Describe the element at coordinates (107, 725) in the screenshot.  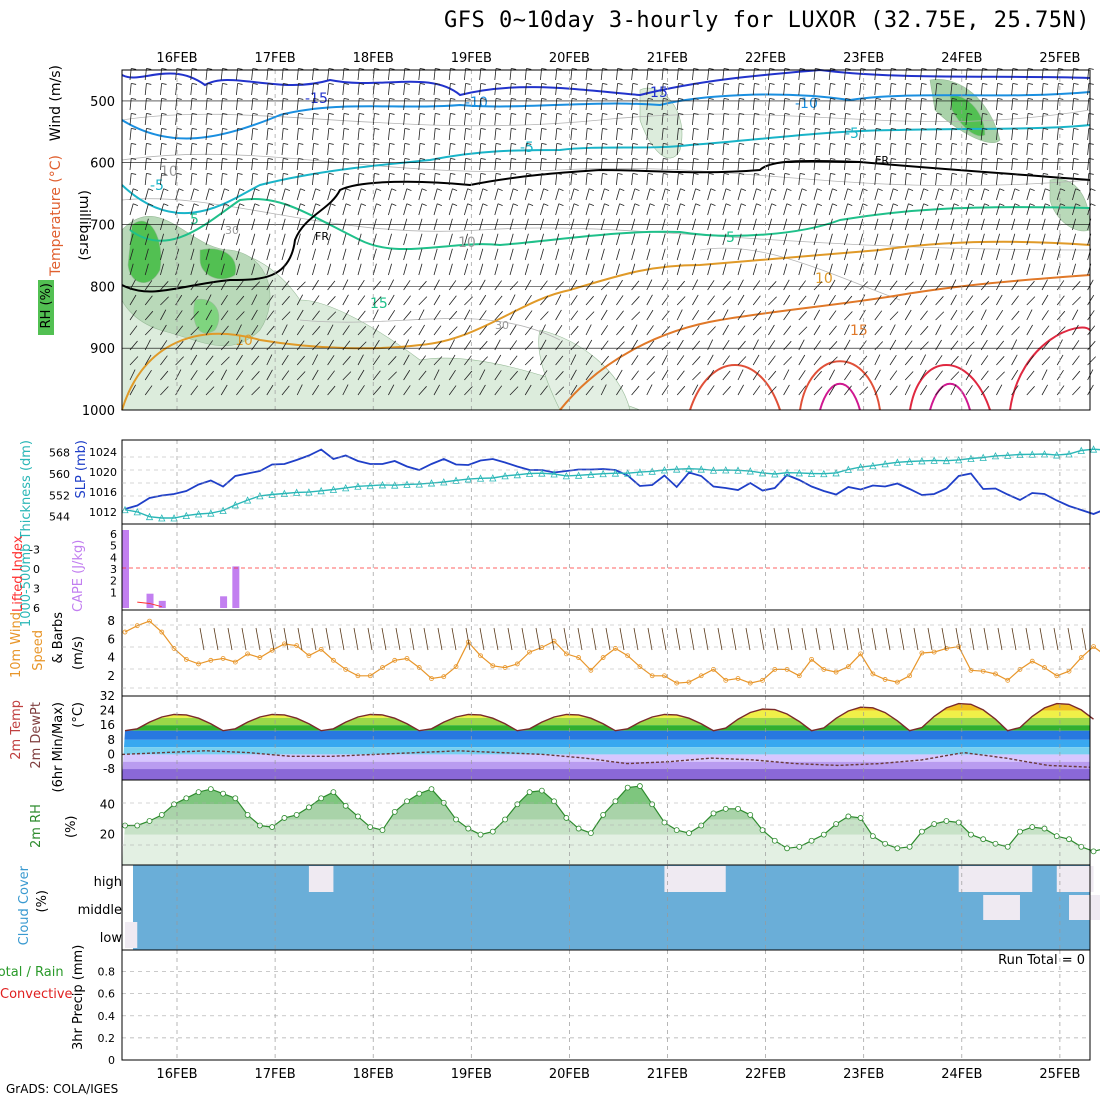
I see `temp-tick-label: 16` at that location.